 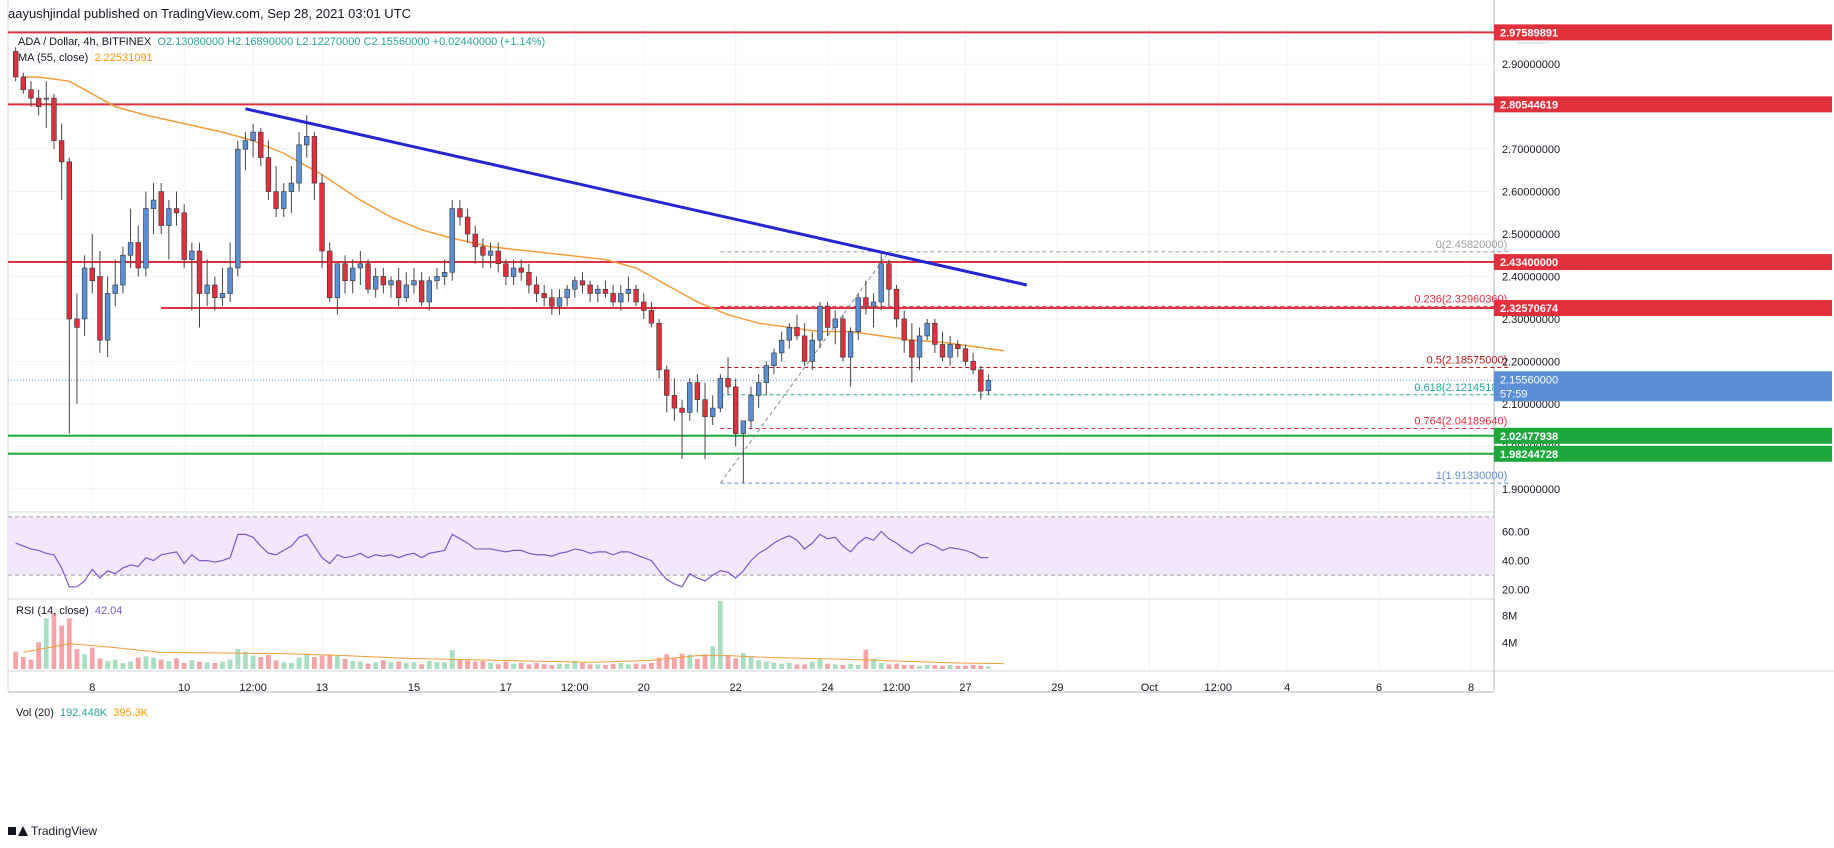 I want to click on rsi-label: RSI (14, close), so click(x=52, y=611).